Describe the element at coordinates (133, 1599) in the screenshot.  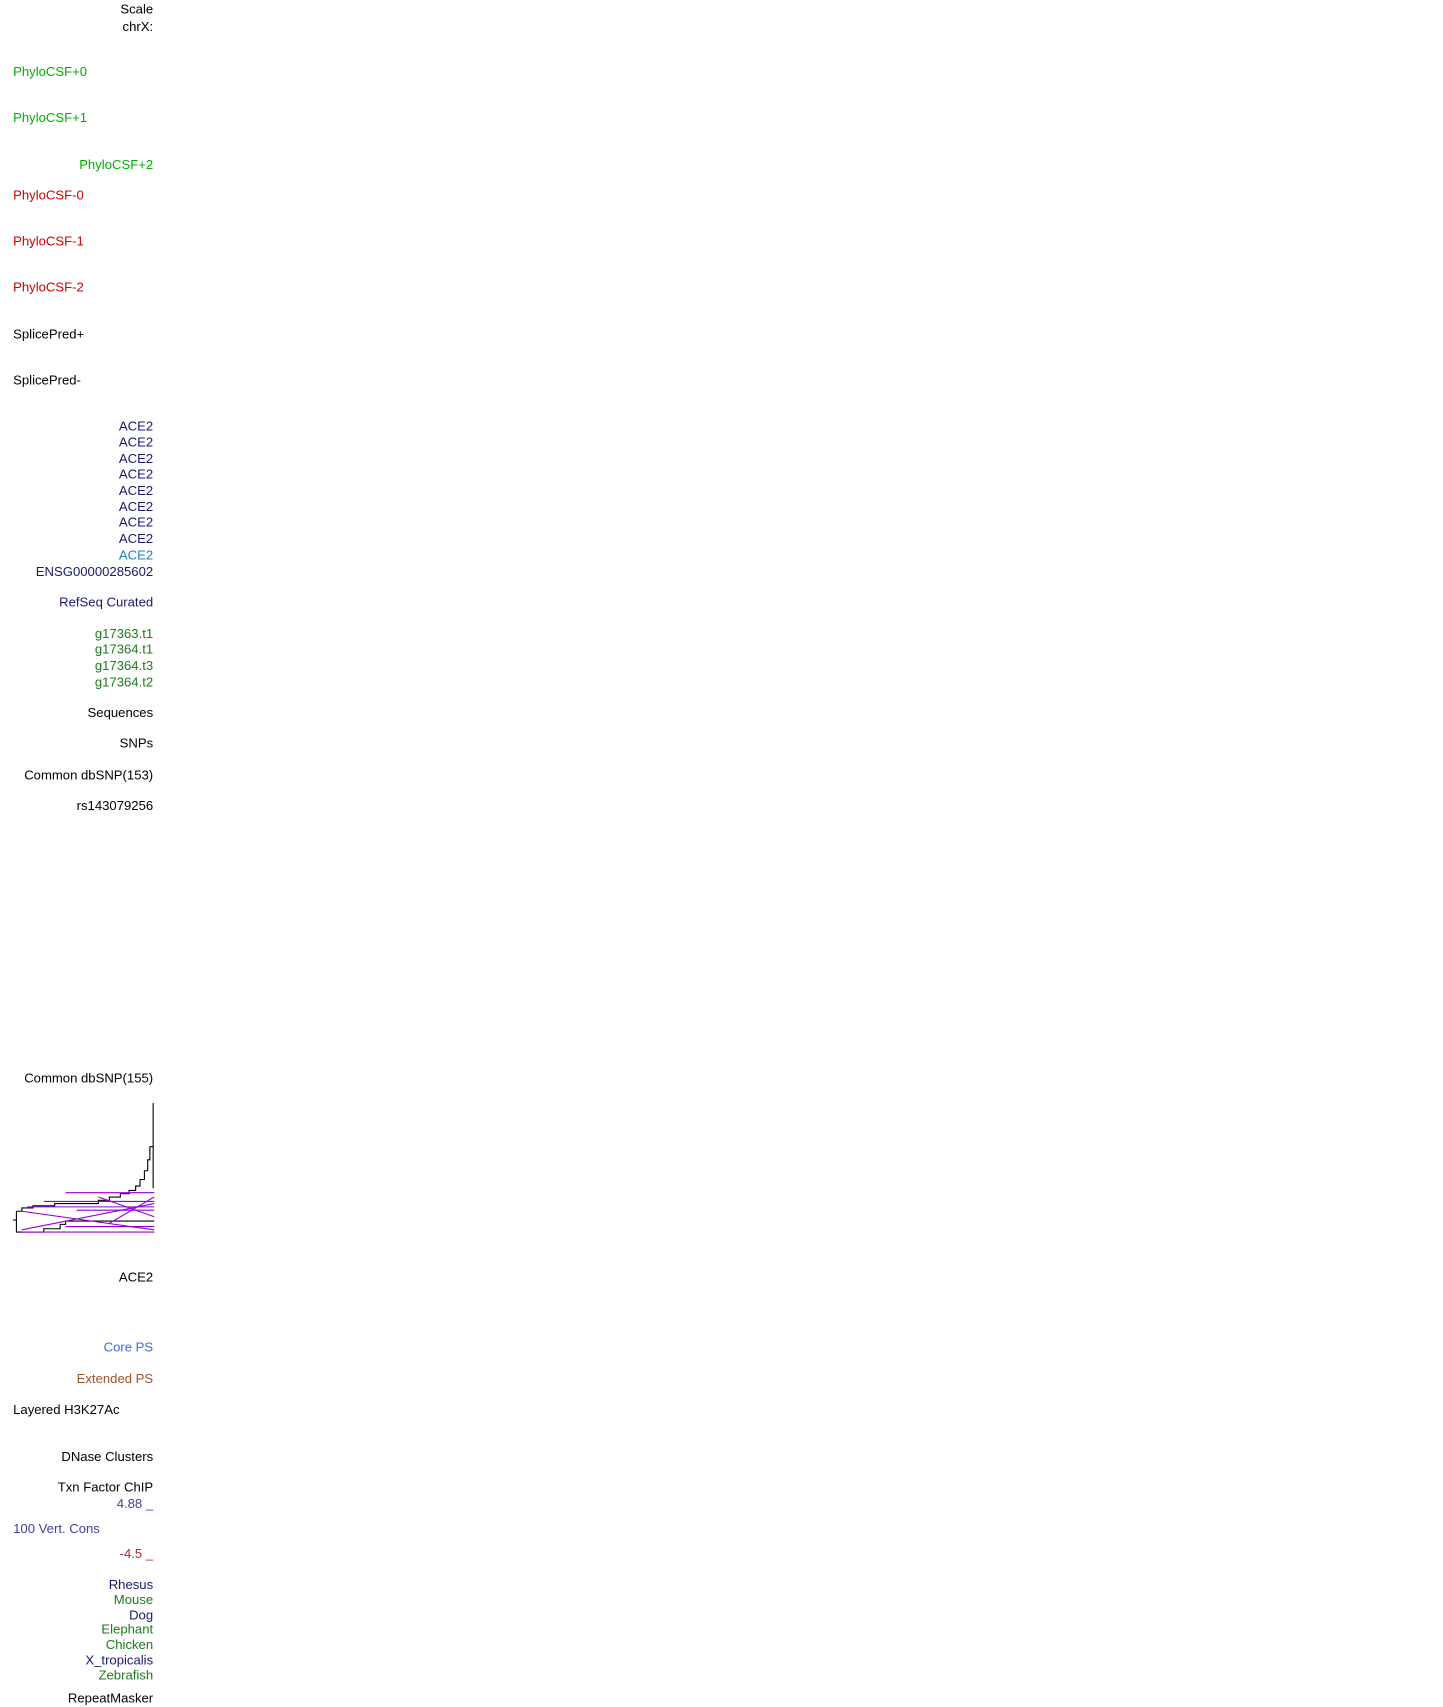
I see `track-label: Mouse` at that location.